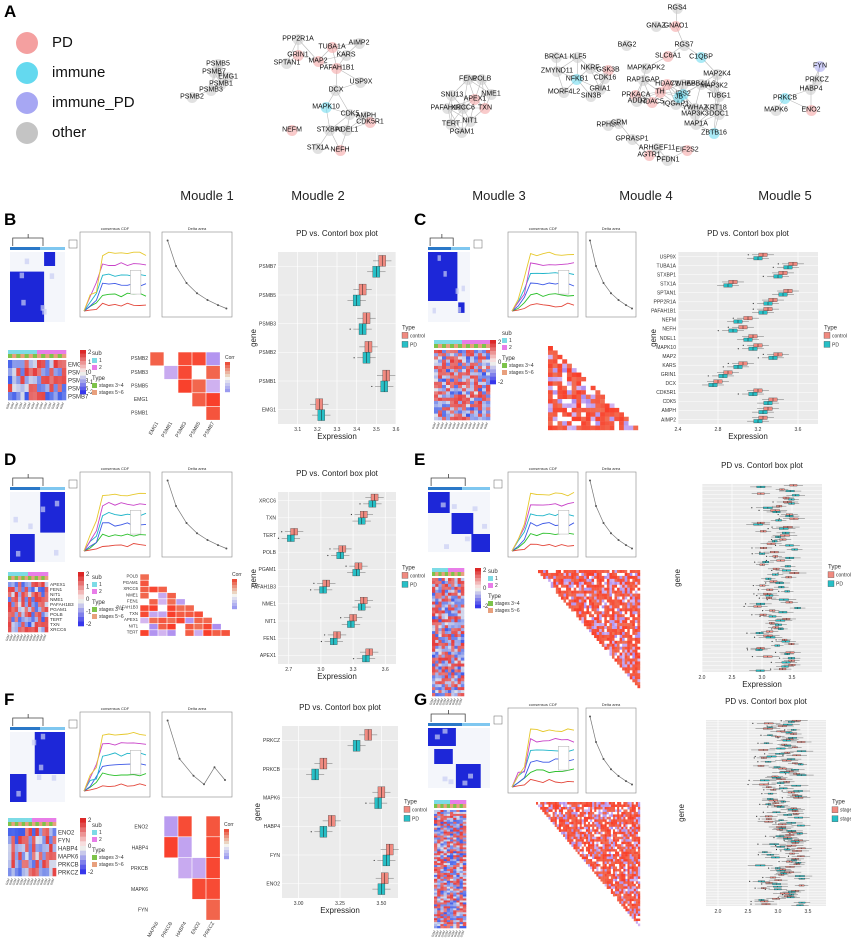  Describe the element at coordinates (496, 586) in the screenshot. I see `sub-legend-label: 2` at that location.